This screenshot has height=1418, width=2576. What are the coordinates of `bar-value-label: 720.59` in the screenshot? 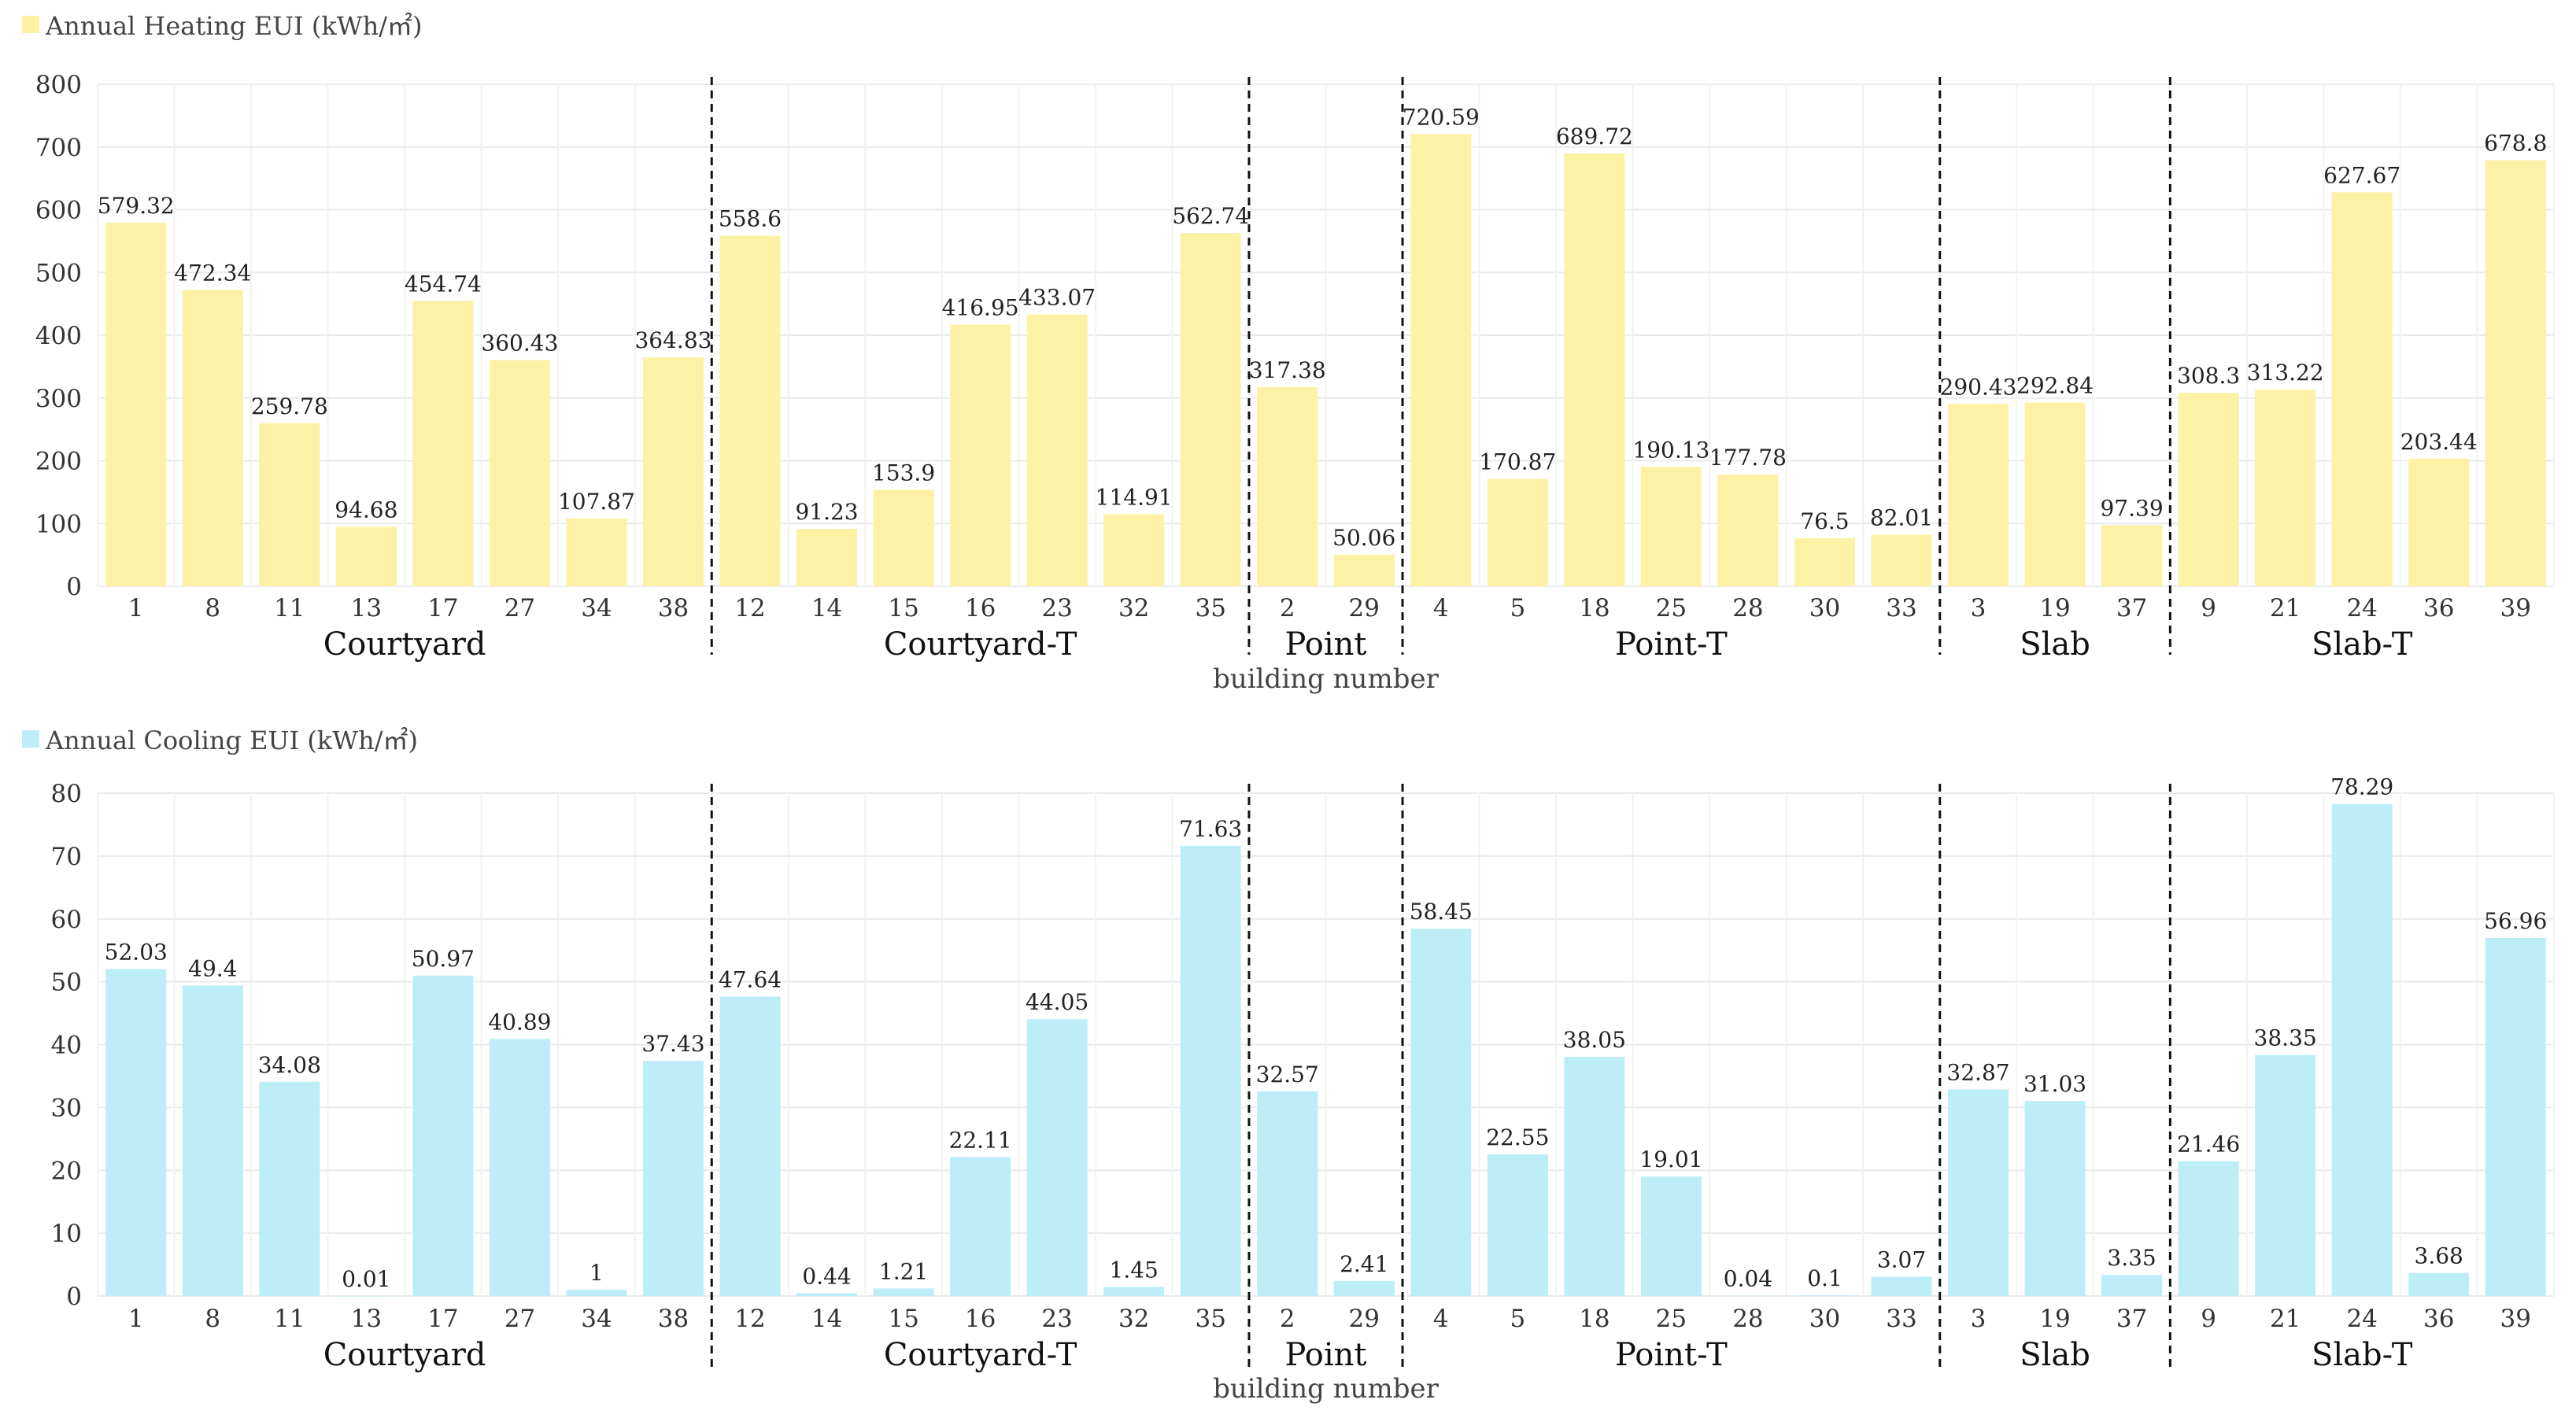 It's located at (1441, 117).